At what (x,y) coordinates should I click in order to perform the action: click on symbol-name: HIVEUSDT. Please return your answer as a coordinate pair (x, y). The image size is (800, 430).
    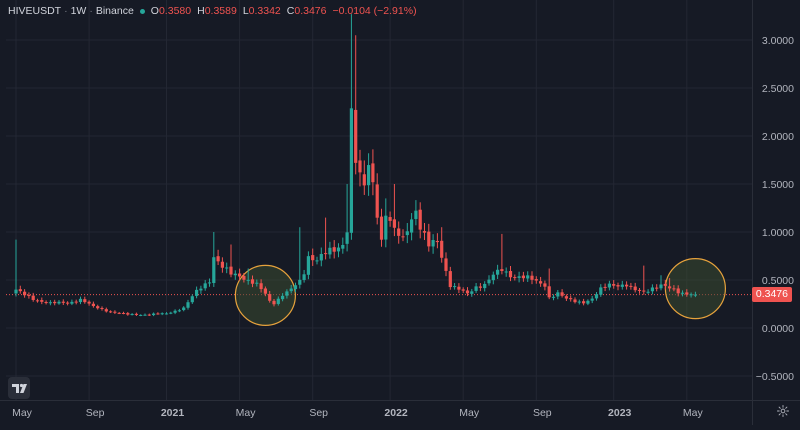
    Looking at the image, I should click on (35, 11).